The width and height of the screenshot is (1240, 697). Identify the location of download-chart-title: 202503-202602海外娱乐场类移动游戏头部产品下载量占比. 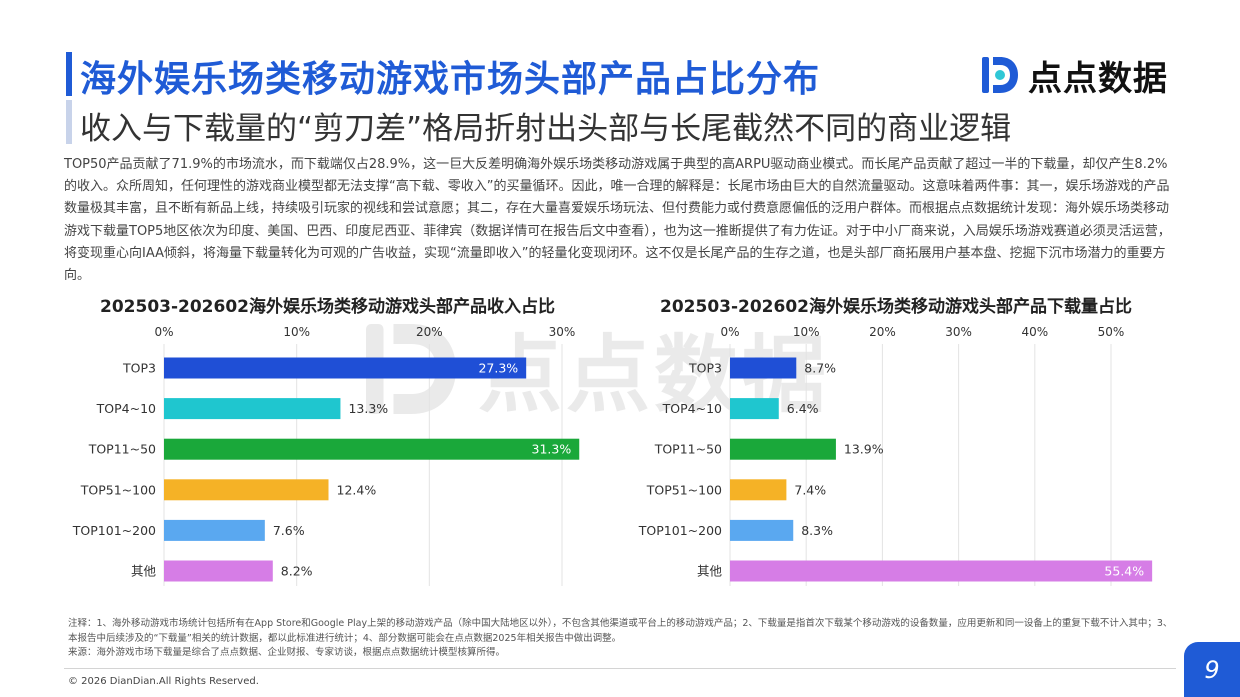
(896, 307).